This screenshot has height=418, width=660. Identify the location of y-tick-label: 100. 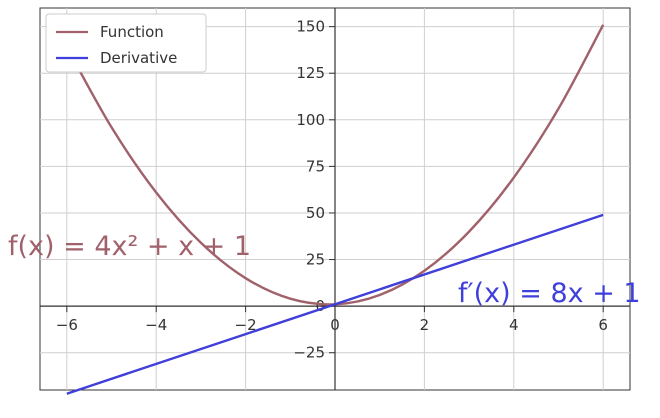
(310, 120).